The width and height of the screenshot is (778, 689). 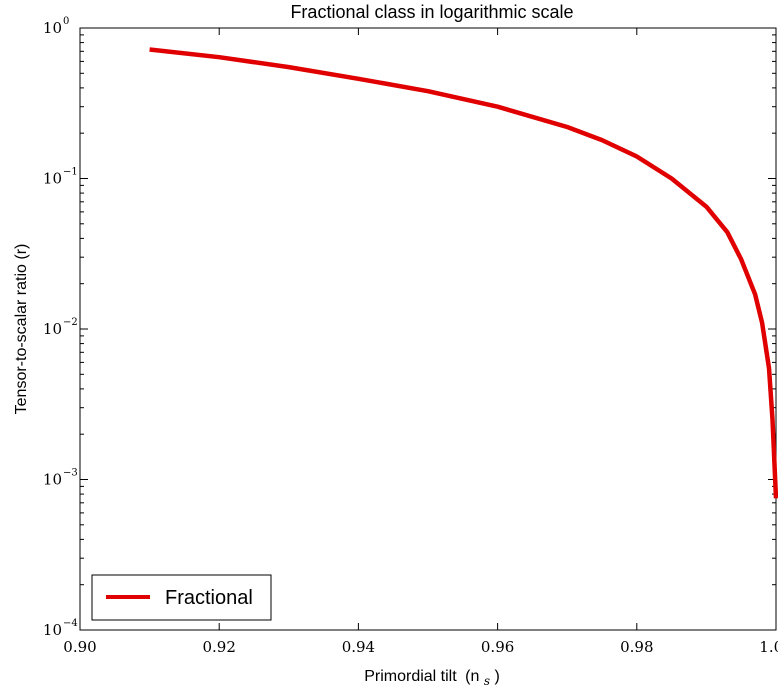 I want to click on legend-label-fractional: Fractional, so click(x=209, y=598).